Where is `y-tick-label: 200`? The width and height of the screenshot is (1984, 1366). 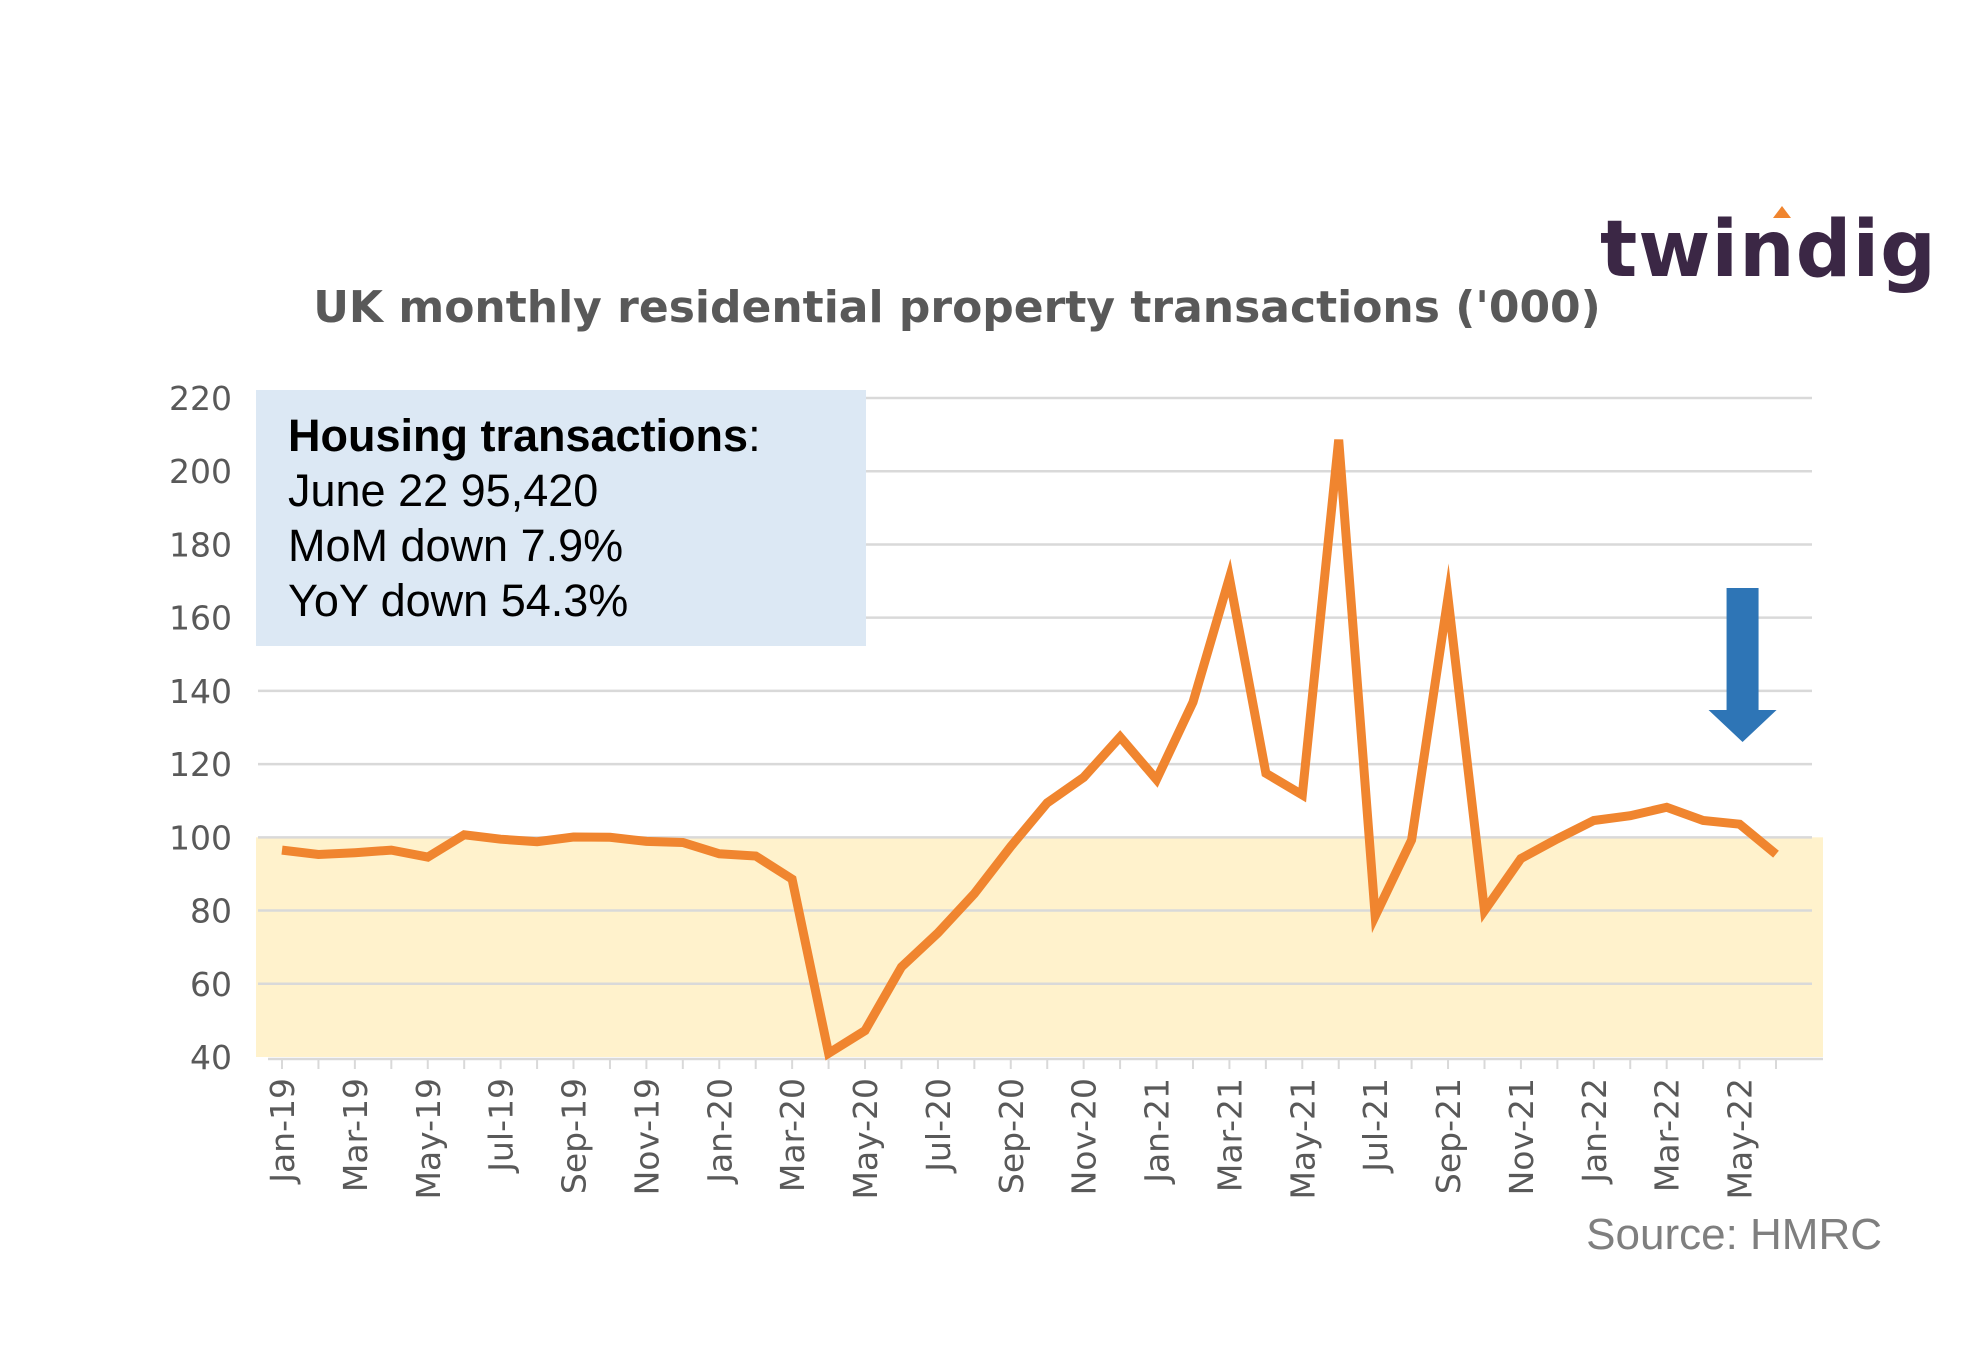 y-tick-label: 200 is located at coordinates (200, 471).